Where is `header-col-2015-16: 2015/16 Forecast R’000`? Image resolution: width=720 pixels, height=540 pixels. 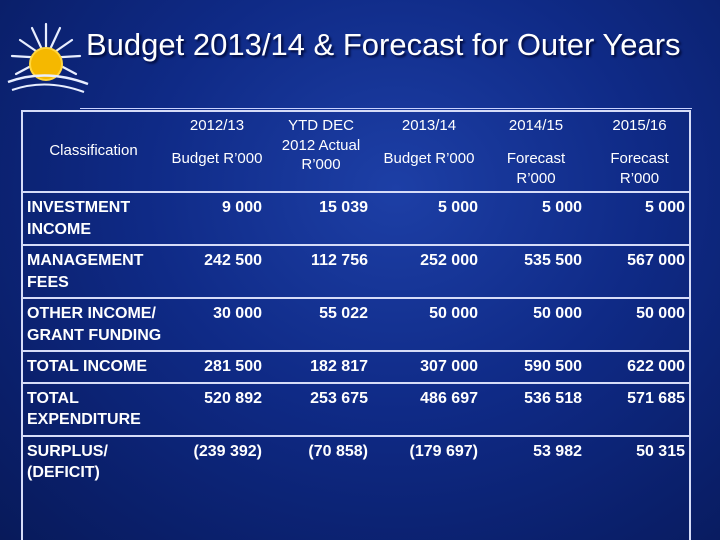
header-col-2015-16: 2015/16 Forecast R’000 is located at coordinates (639, 151).